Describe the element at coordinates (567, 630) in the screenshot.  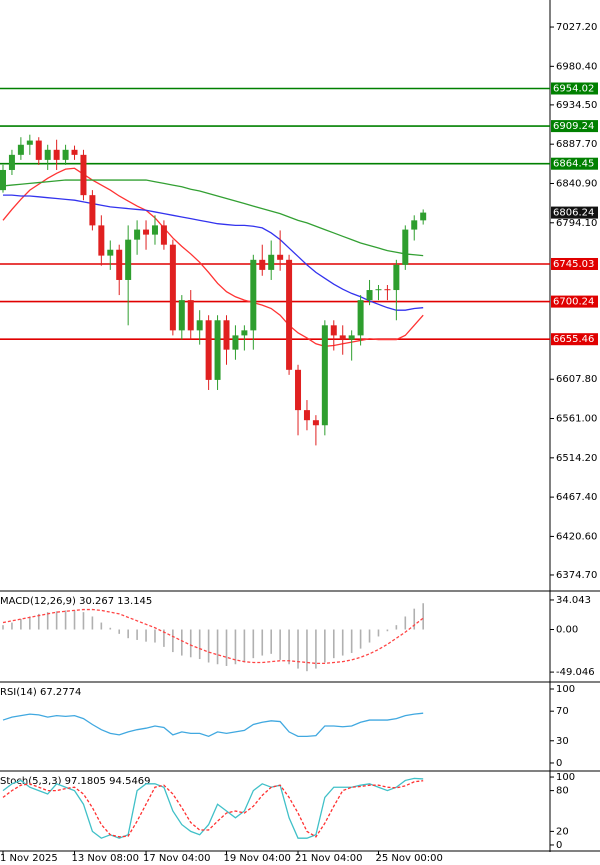
I see `y-tick-label: 0.00` at that location.